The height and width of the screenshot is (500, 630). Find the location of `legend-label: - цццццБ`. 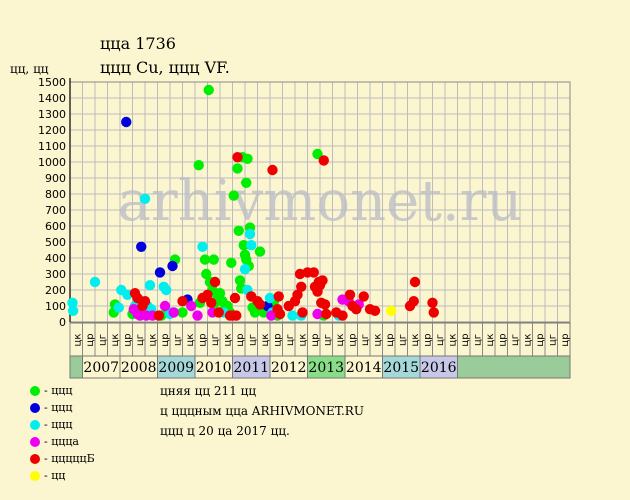

legend-label: - цццццБ is located at coordinates (69, 458).